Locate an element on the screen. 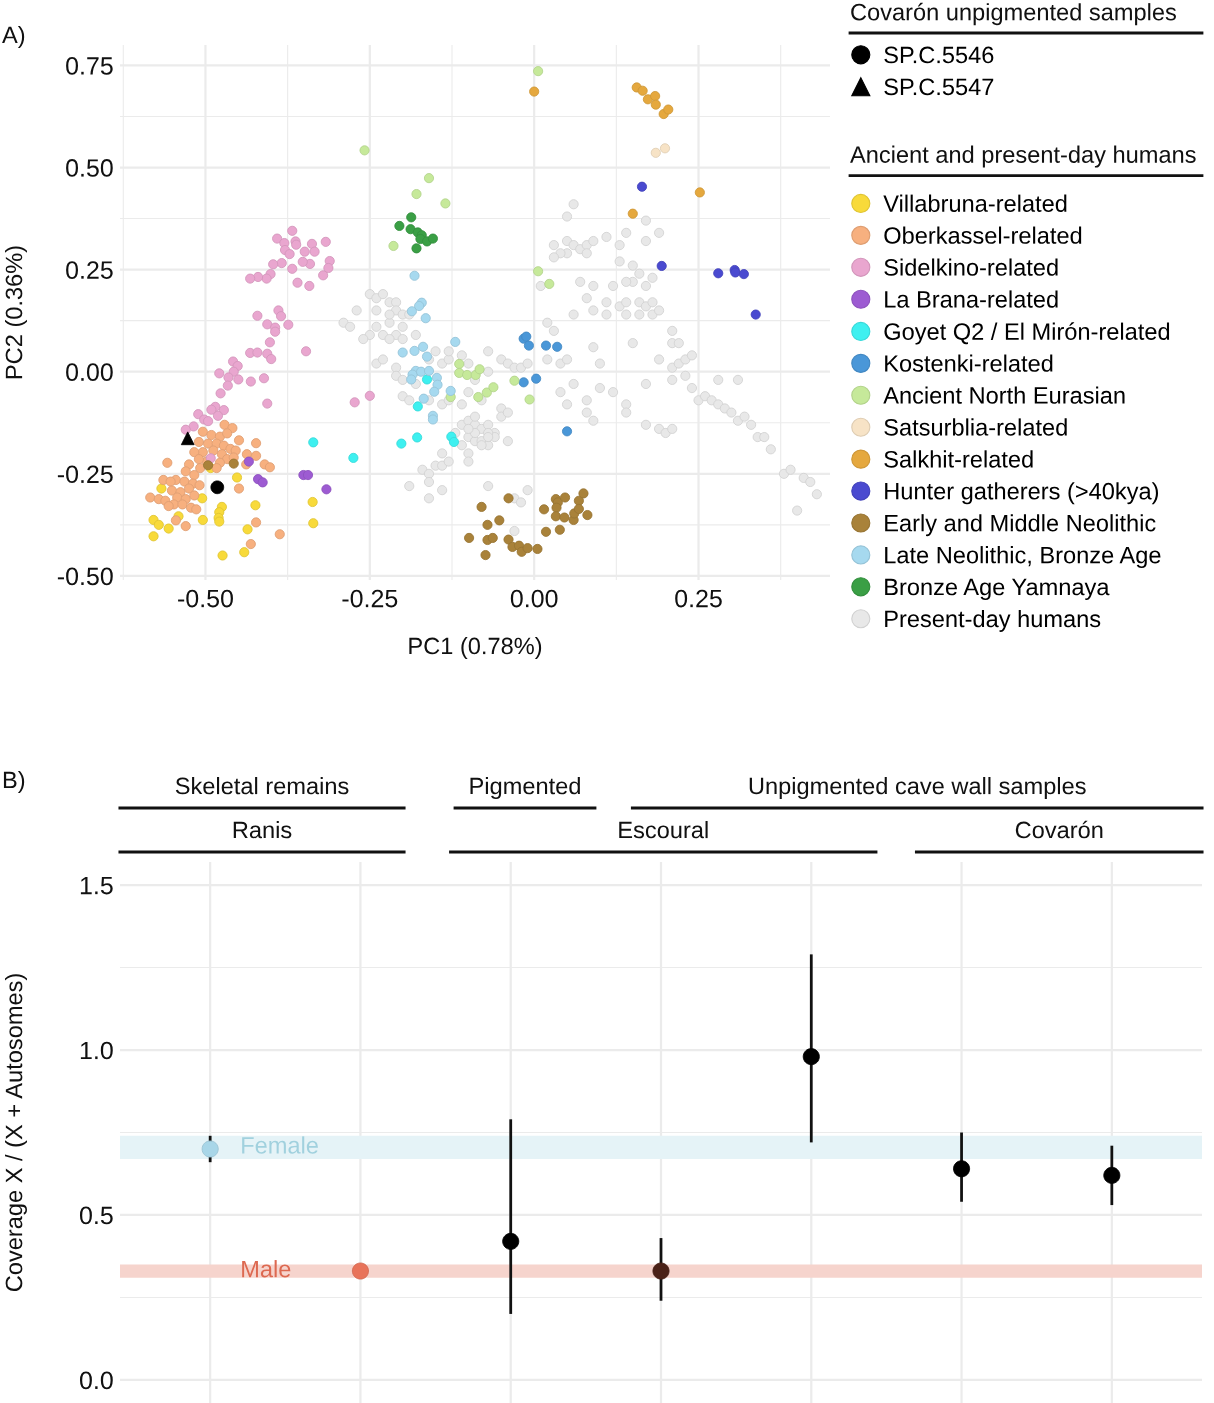  y-axis-title: Coverage X / (X + Autosomes) is located at coordinates (16, 1133).